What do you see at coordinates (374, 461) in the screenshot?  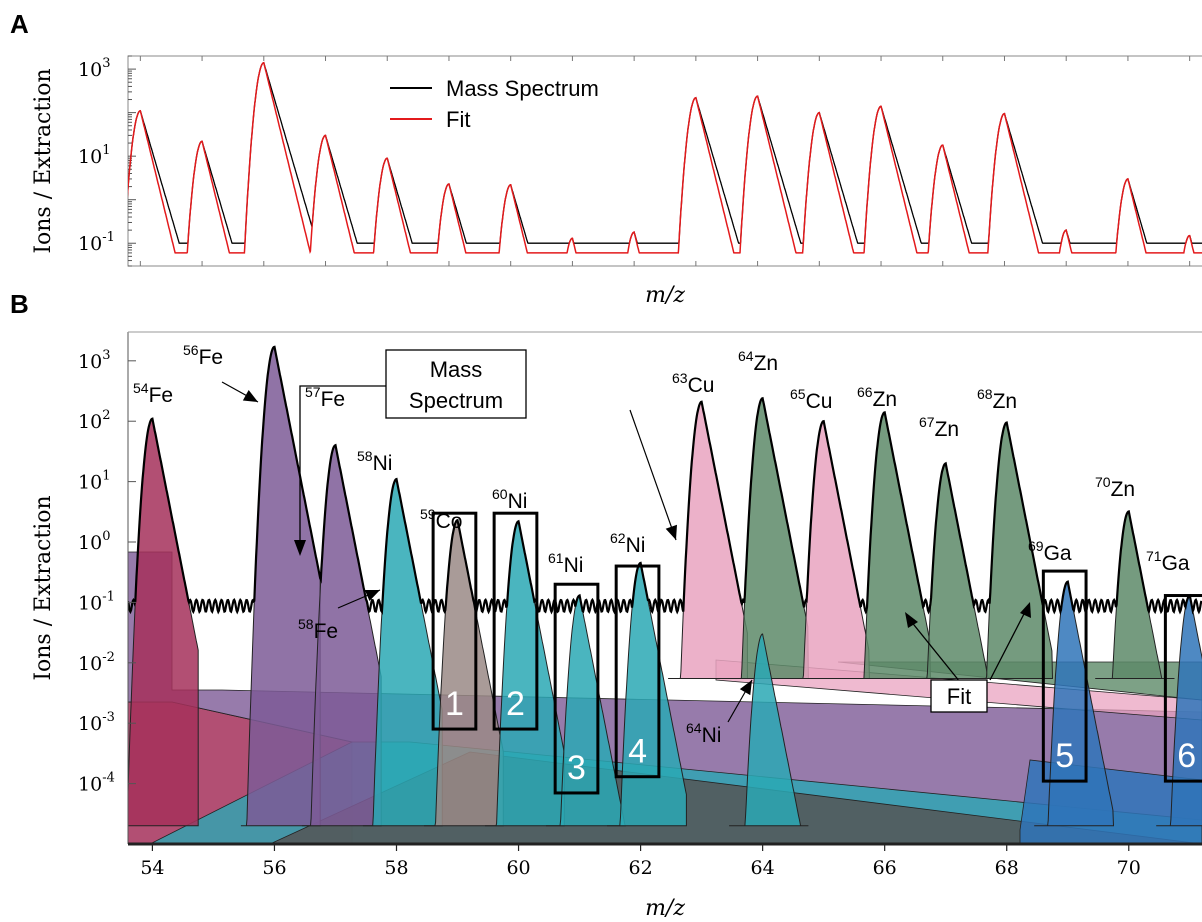 I see `isotope-label-58ni: 58Ni` at bounding box center [374, 461].